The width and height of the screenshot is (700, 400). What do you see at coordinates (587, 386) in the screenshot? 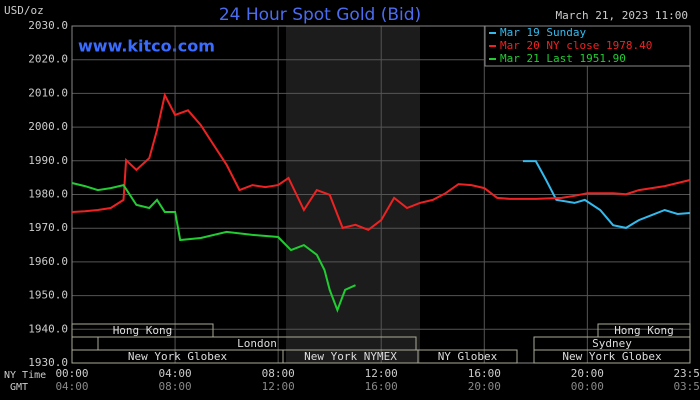
I see `x-tick-label-gmt: 00:00` at bounding box center [587, 386].